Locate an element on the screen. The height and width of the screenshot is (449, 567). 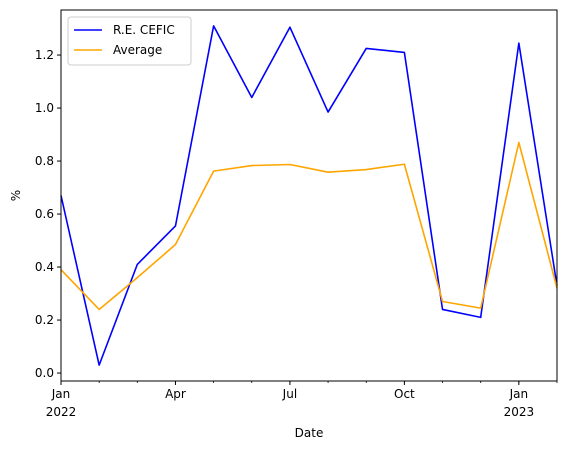
x-axis: Jan 2022 Apr Jul Oct Jan 2023 is located at coordinates (302, 400).